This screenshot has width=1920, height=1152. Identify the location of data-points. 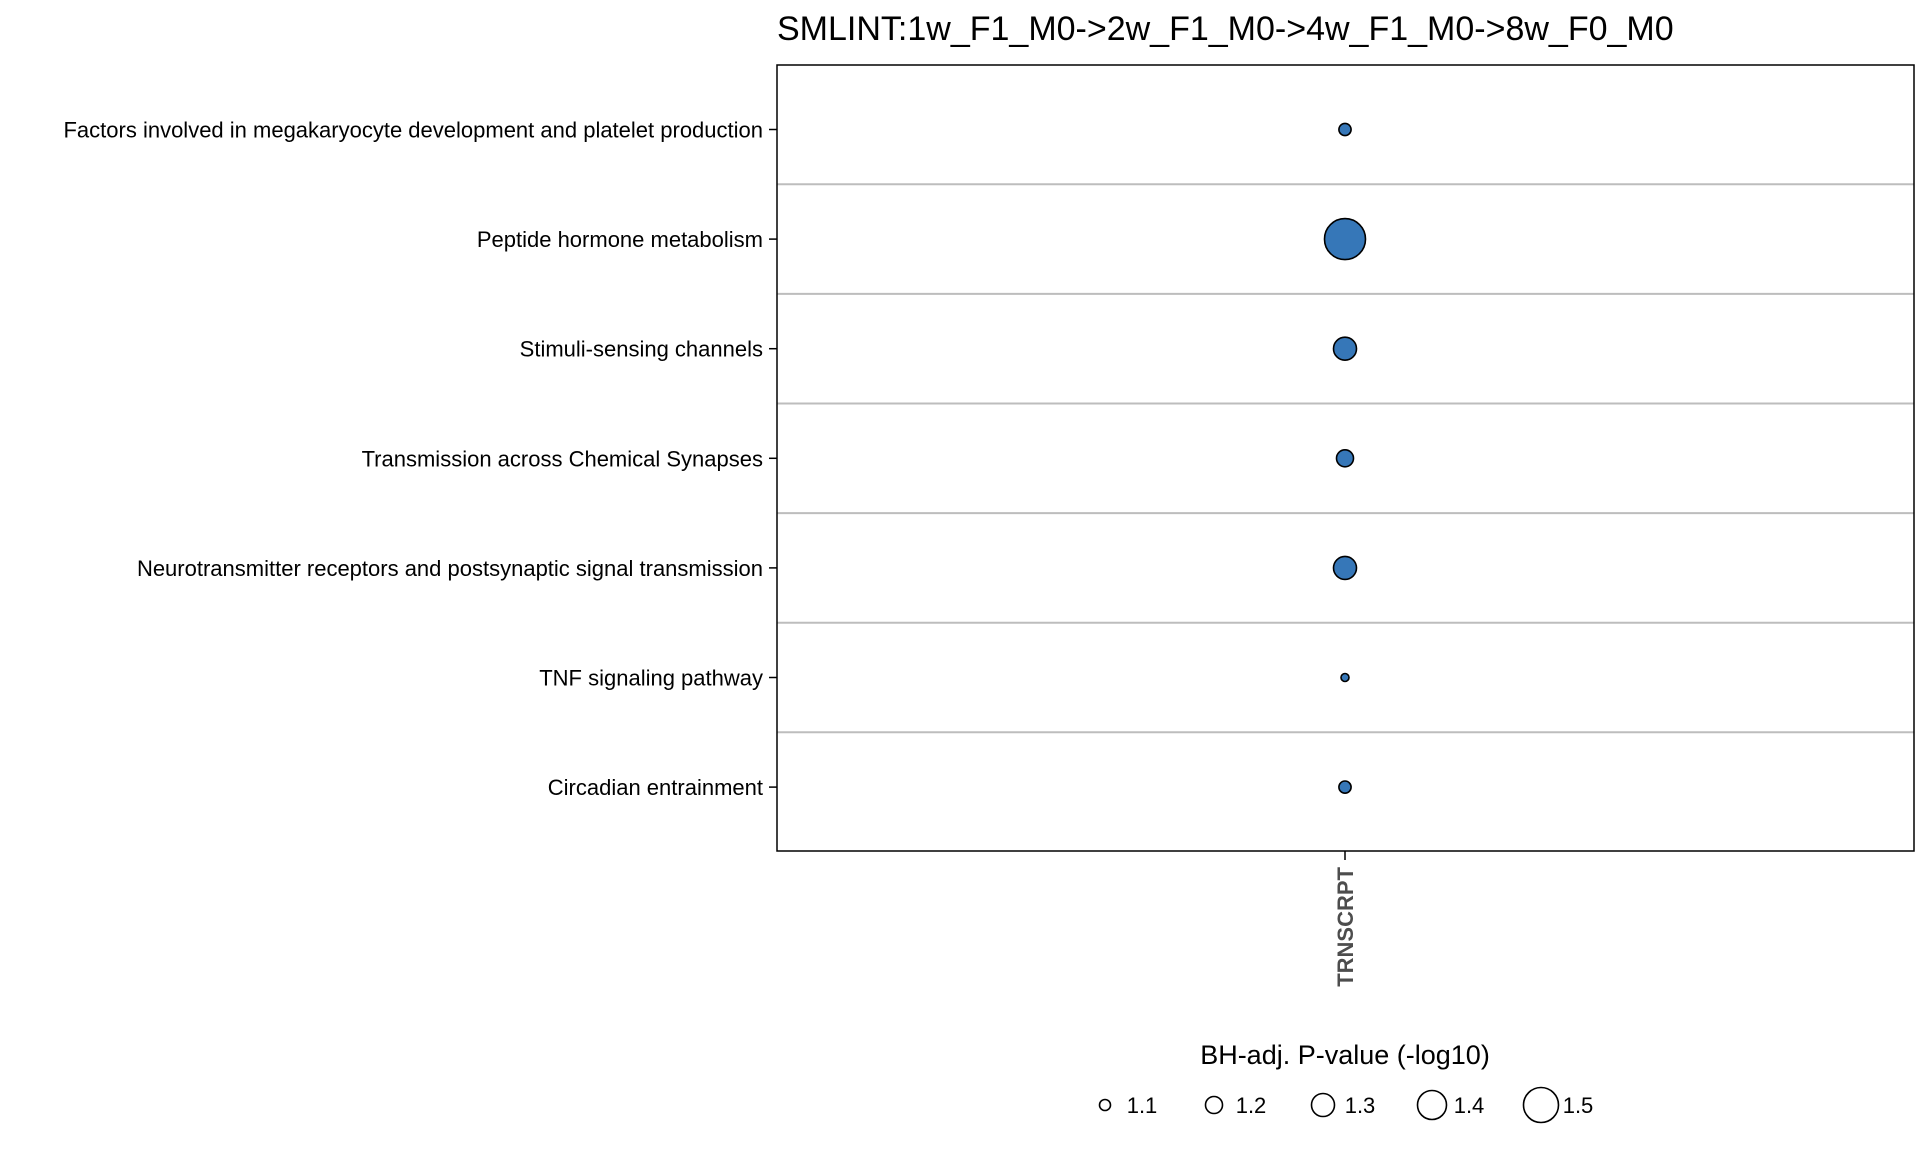
(1345, 458).